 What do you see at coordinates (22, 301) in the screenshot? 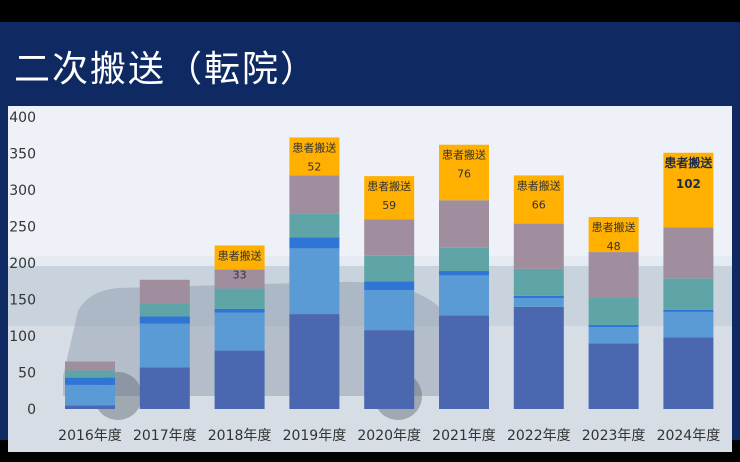
I see `y-tick-label: 150` at bounding box center [22, 301].